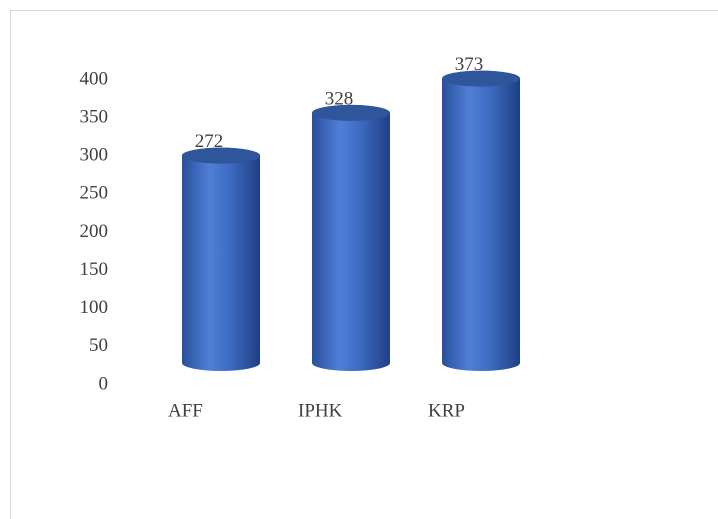 The width and height of the screenshot is (718, 519). I want to click on y-tick-label: 50, so click(98, 345).